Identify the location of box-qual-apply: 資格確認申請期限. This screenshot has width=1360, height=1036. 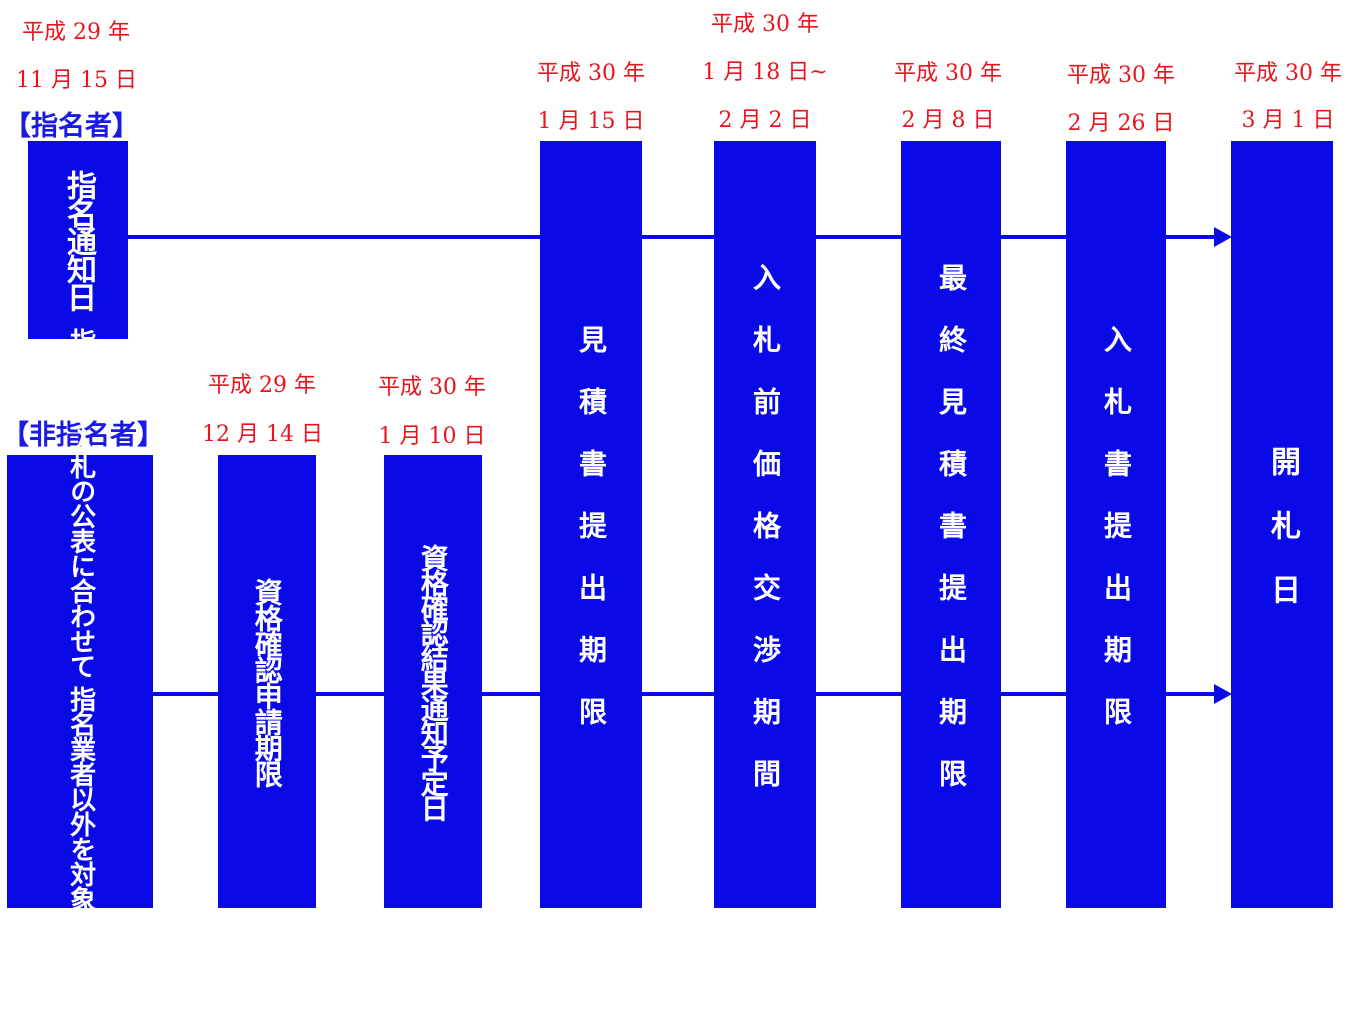
(267, 681).